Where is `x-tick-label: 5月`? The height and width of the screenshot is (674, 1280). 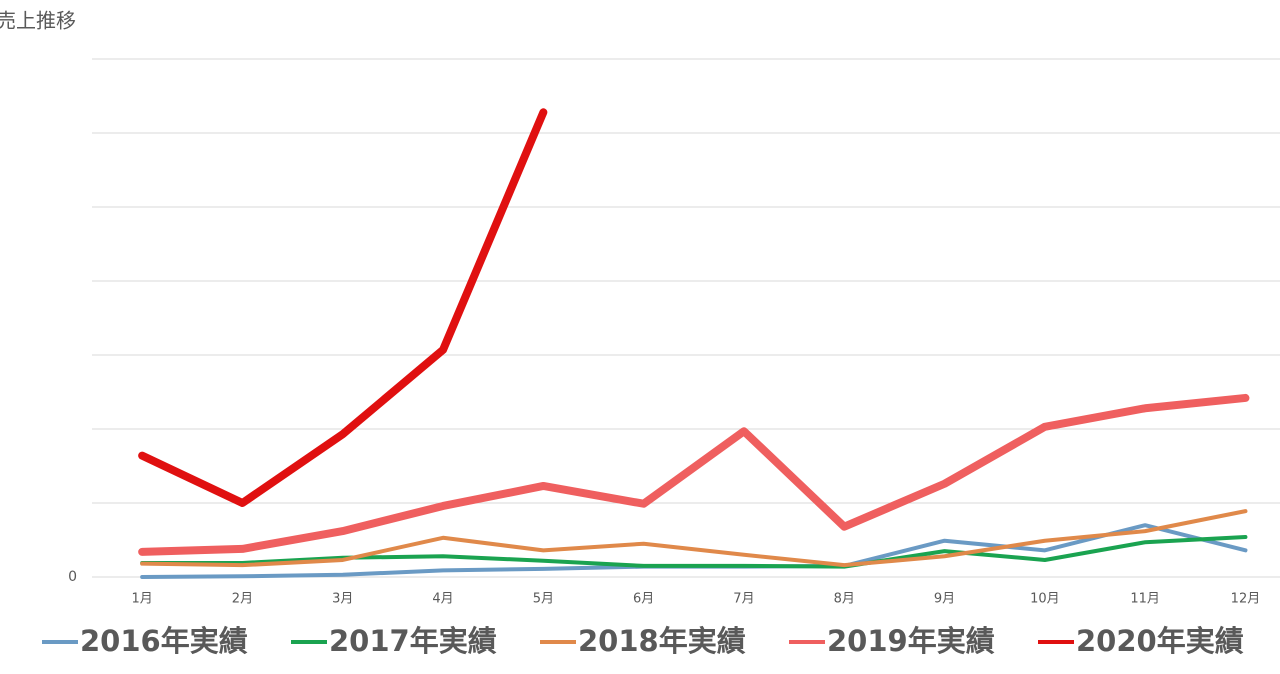
x-tick-label: 5月 is located at coordinates (543, 599).